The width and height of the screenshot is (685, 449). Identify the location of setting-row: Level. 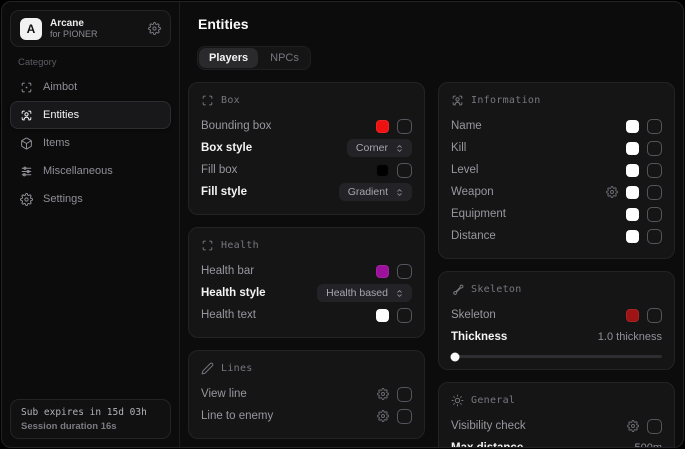
(556, 170).